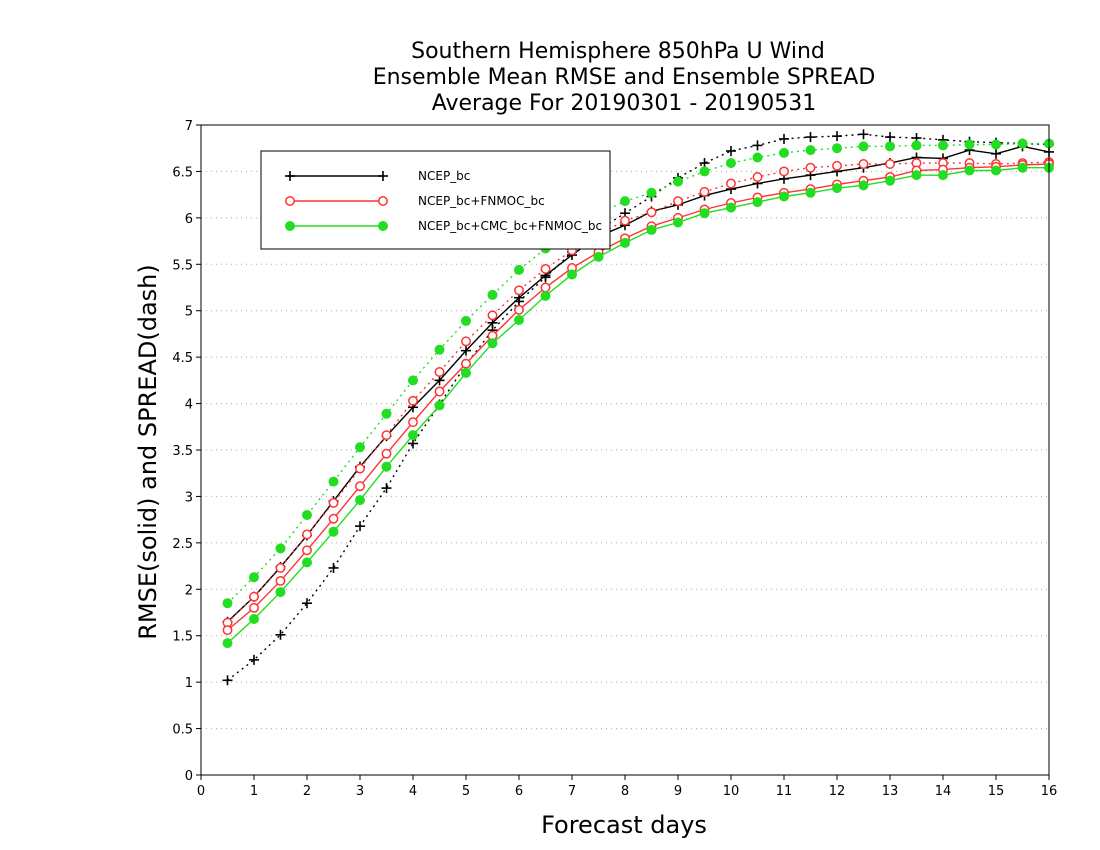  I want to click on legend-box, so click(435, 200).